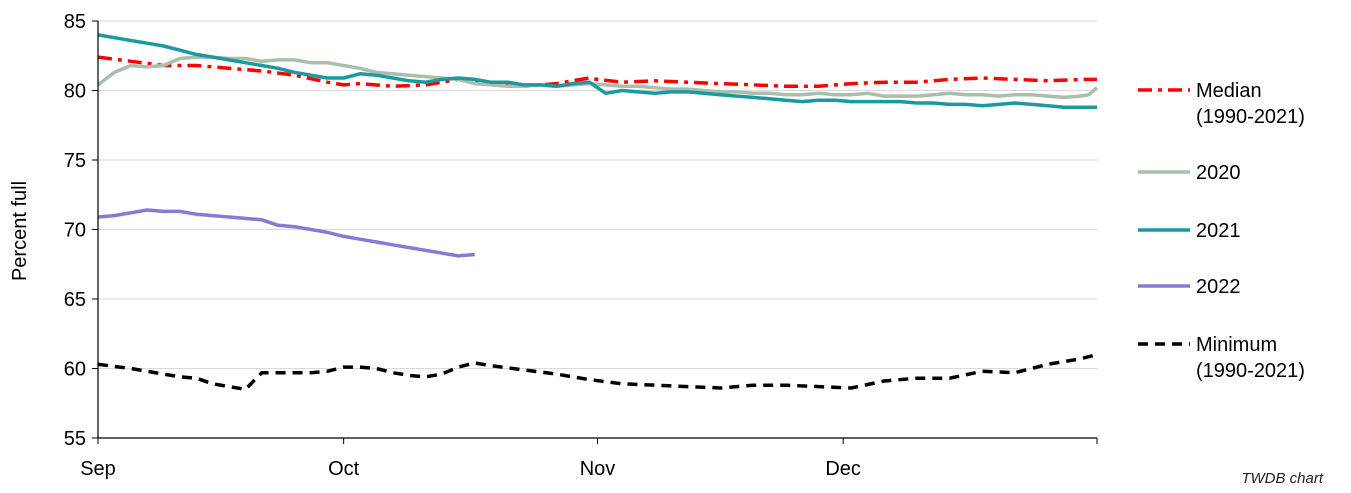 The height and width of the screenshot is (493, 1351). I want to click on y-tick-label: 80, so click(75, 92).